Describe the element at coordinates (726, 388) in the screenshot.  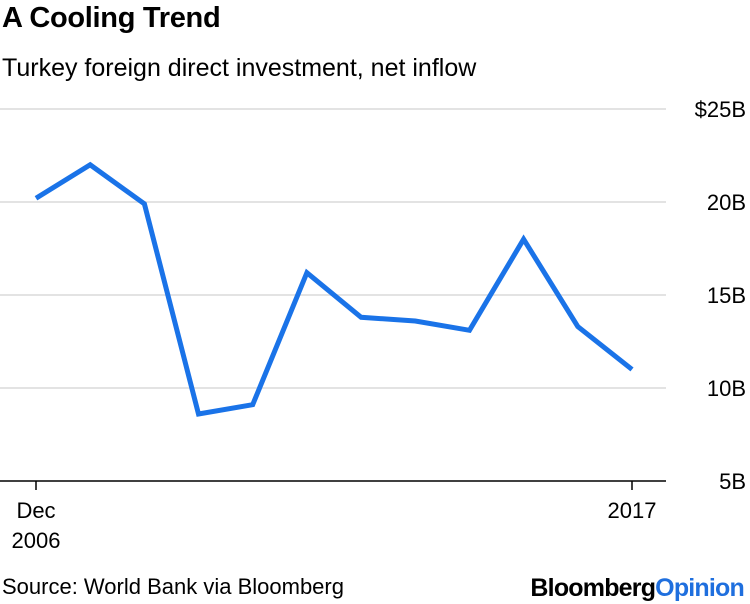
I see `y-tick-label: 10B` at that location.